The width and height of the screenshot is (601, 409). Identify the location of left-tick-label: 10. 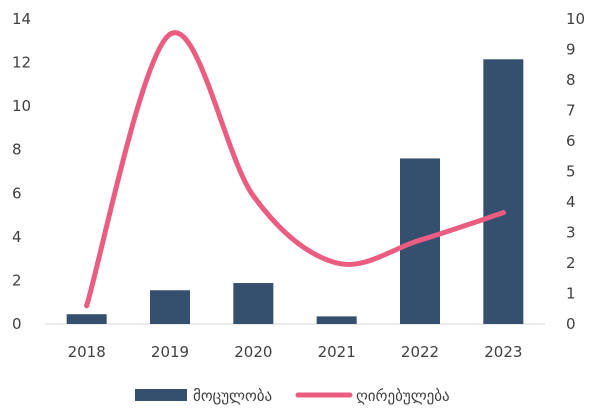
(21, 106).